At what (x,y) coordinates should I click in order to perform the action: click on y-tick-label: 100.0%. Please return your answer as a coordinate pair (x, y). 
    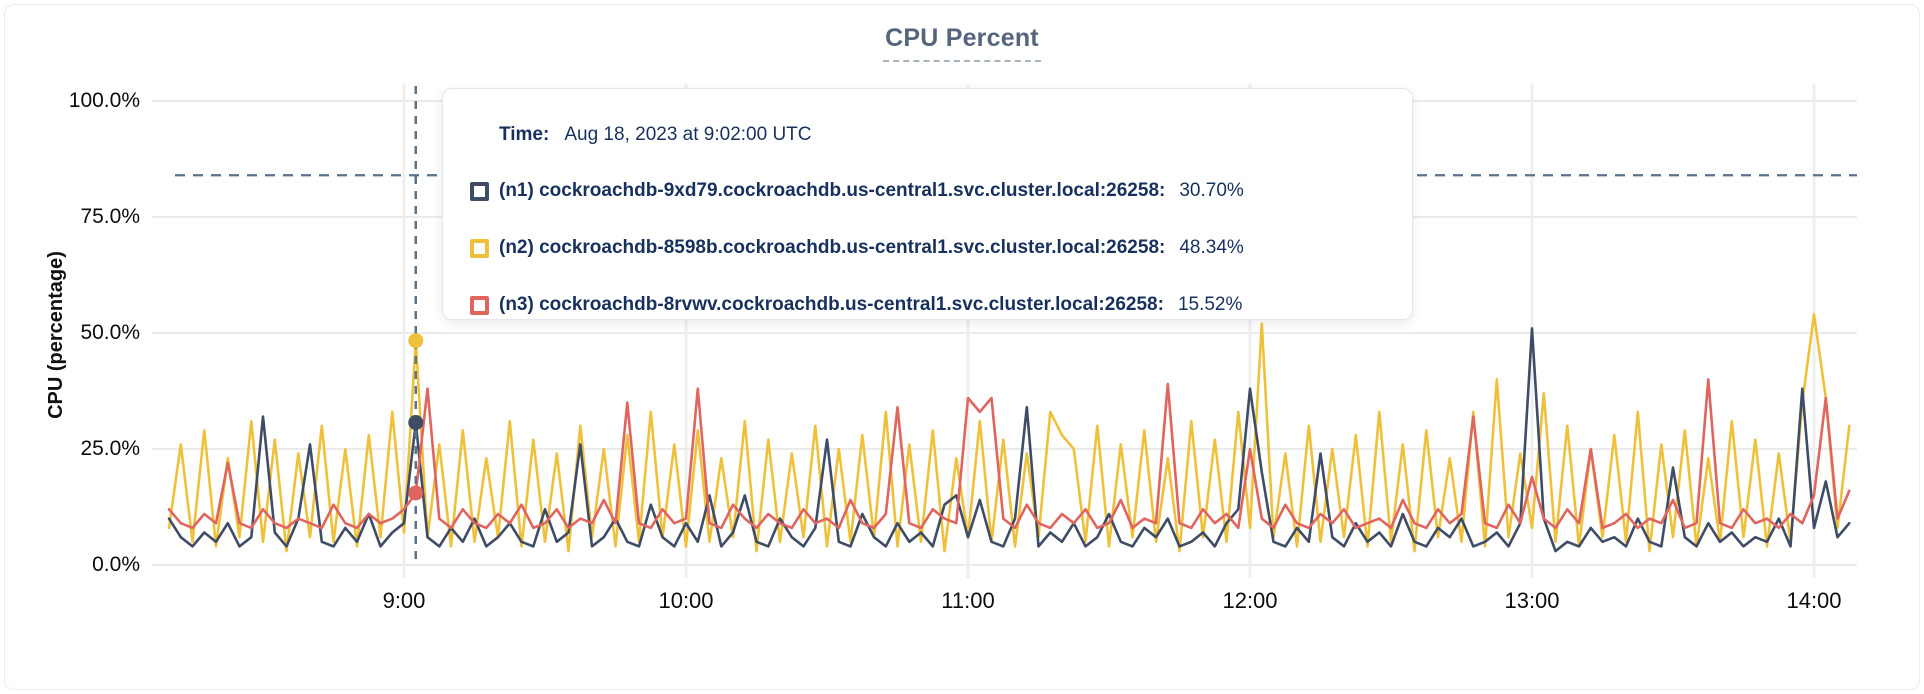
    Looking at the image, I should click on (104, 100).